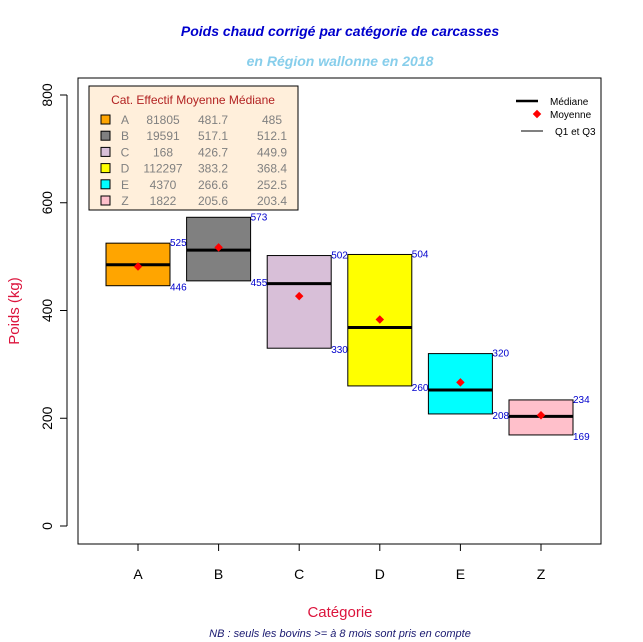  Describe the element at coordinates (500, 354) in the screenshot. I see `q3-label: 320` at that location.